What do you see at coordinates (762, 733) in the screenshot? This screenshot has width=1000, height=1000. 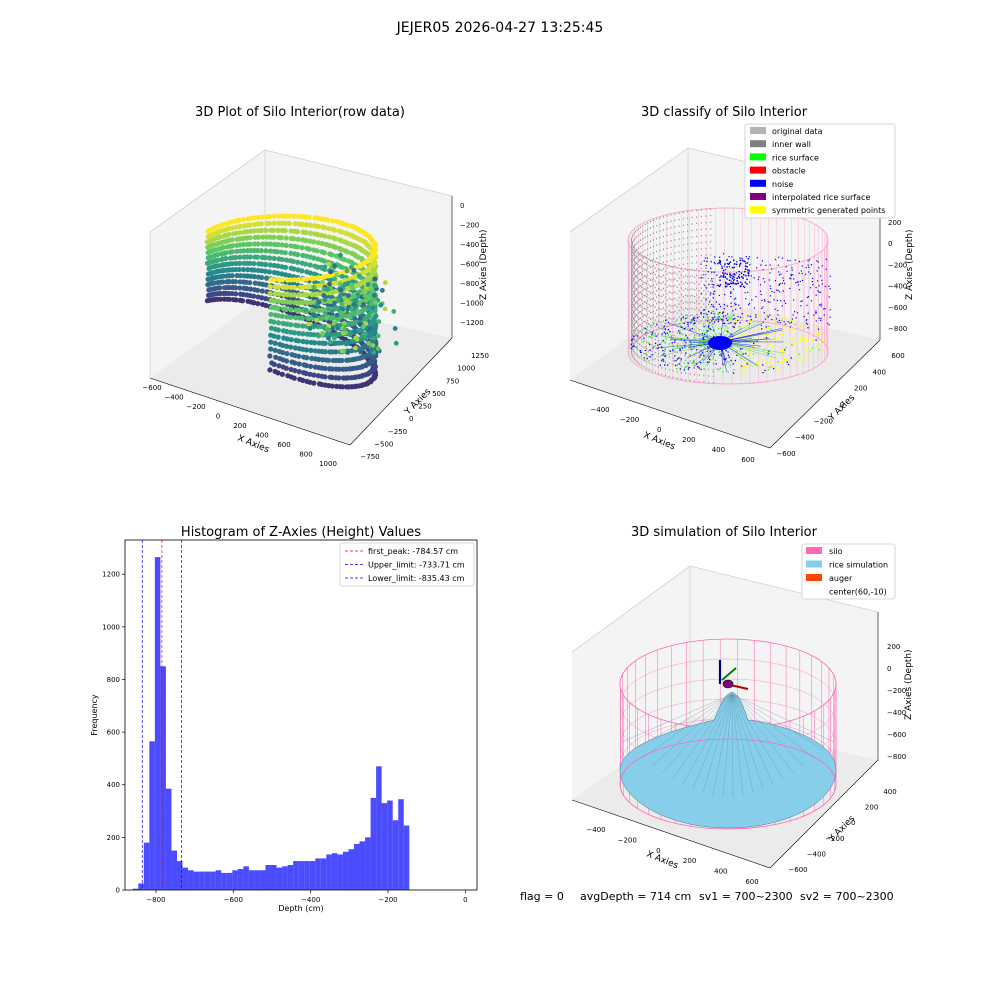 I see `mesh-line` at bounding box center [762, 733].